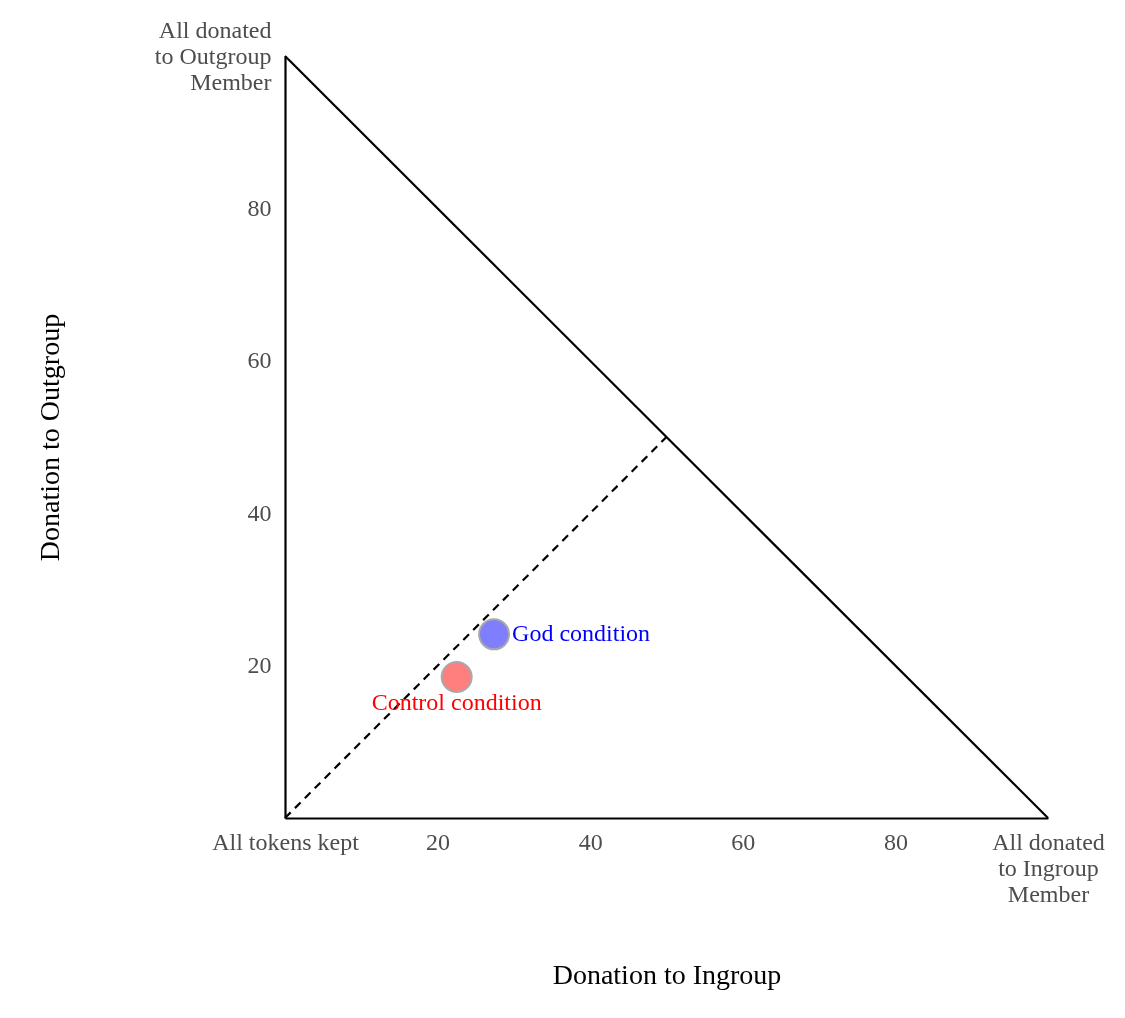 Image resolution: width=1125 pixels, height=1018 pixels. What do you see at coordinates (895, 841) in the screenshot?
I see `x-tick-label: 80` at bounding box center [895, 841].